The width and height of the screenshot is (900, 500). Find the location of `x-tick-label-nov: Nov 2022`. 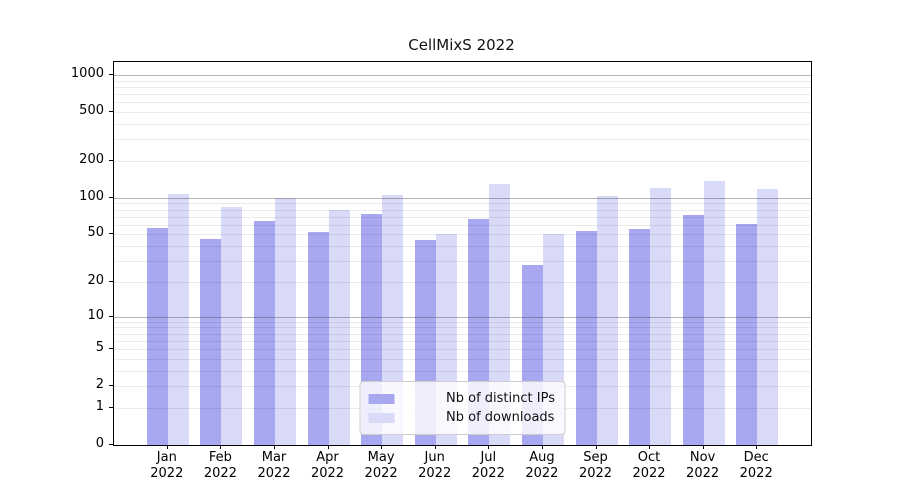

x-tick-label-nov: Nov 2022 is located at coordinates (703, 465).